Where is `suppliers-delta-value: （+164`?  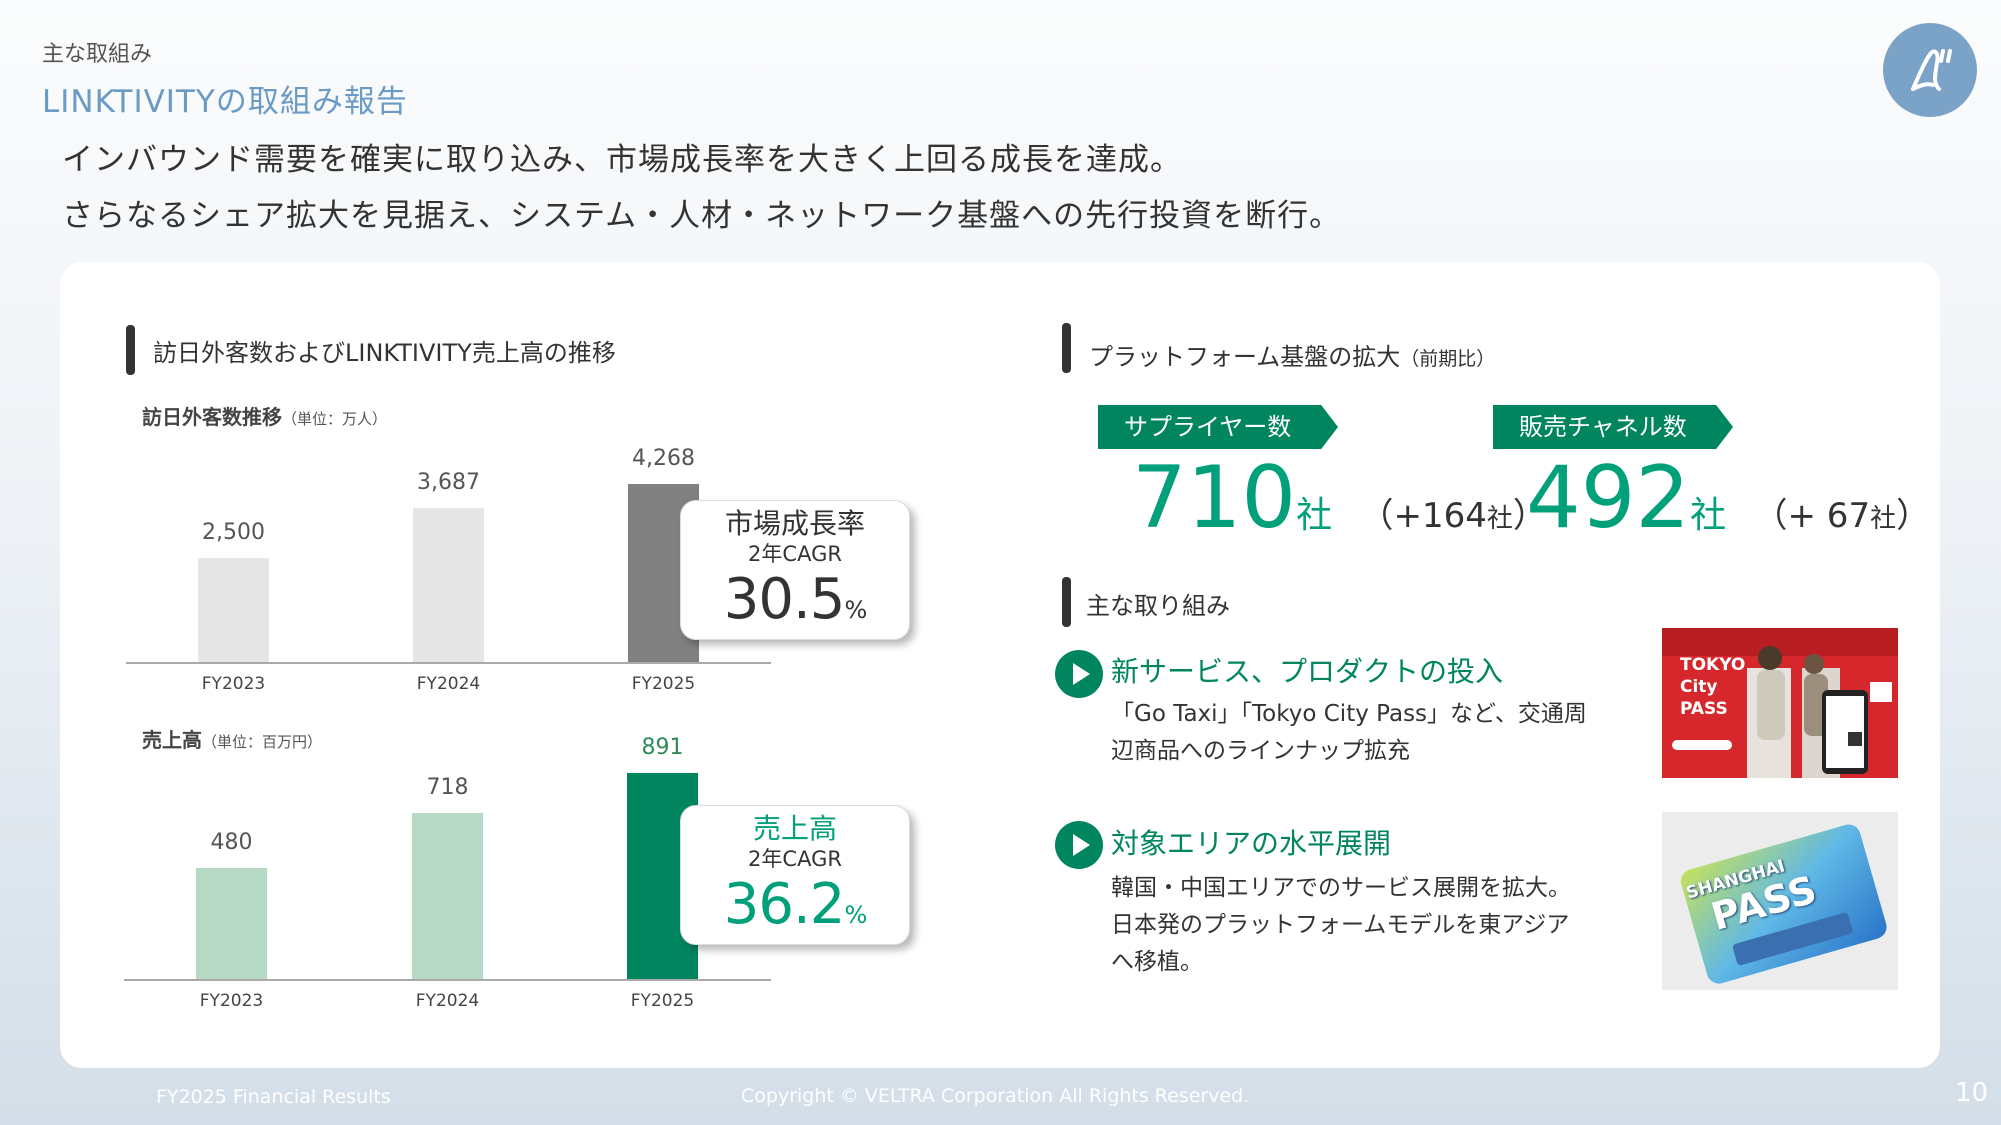
suppliers-delta-value: （+164 is located at coordinates (1423, 516).